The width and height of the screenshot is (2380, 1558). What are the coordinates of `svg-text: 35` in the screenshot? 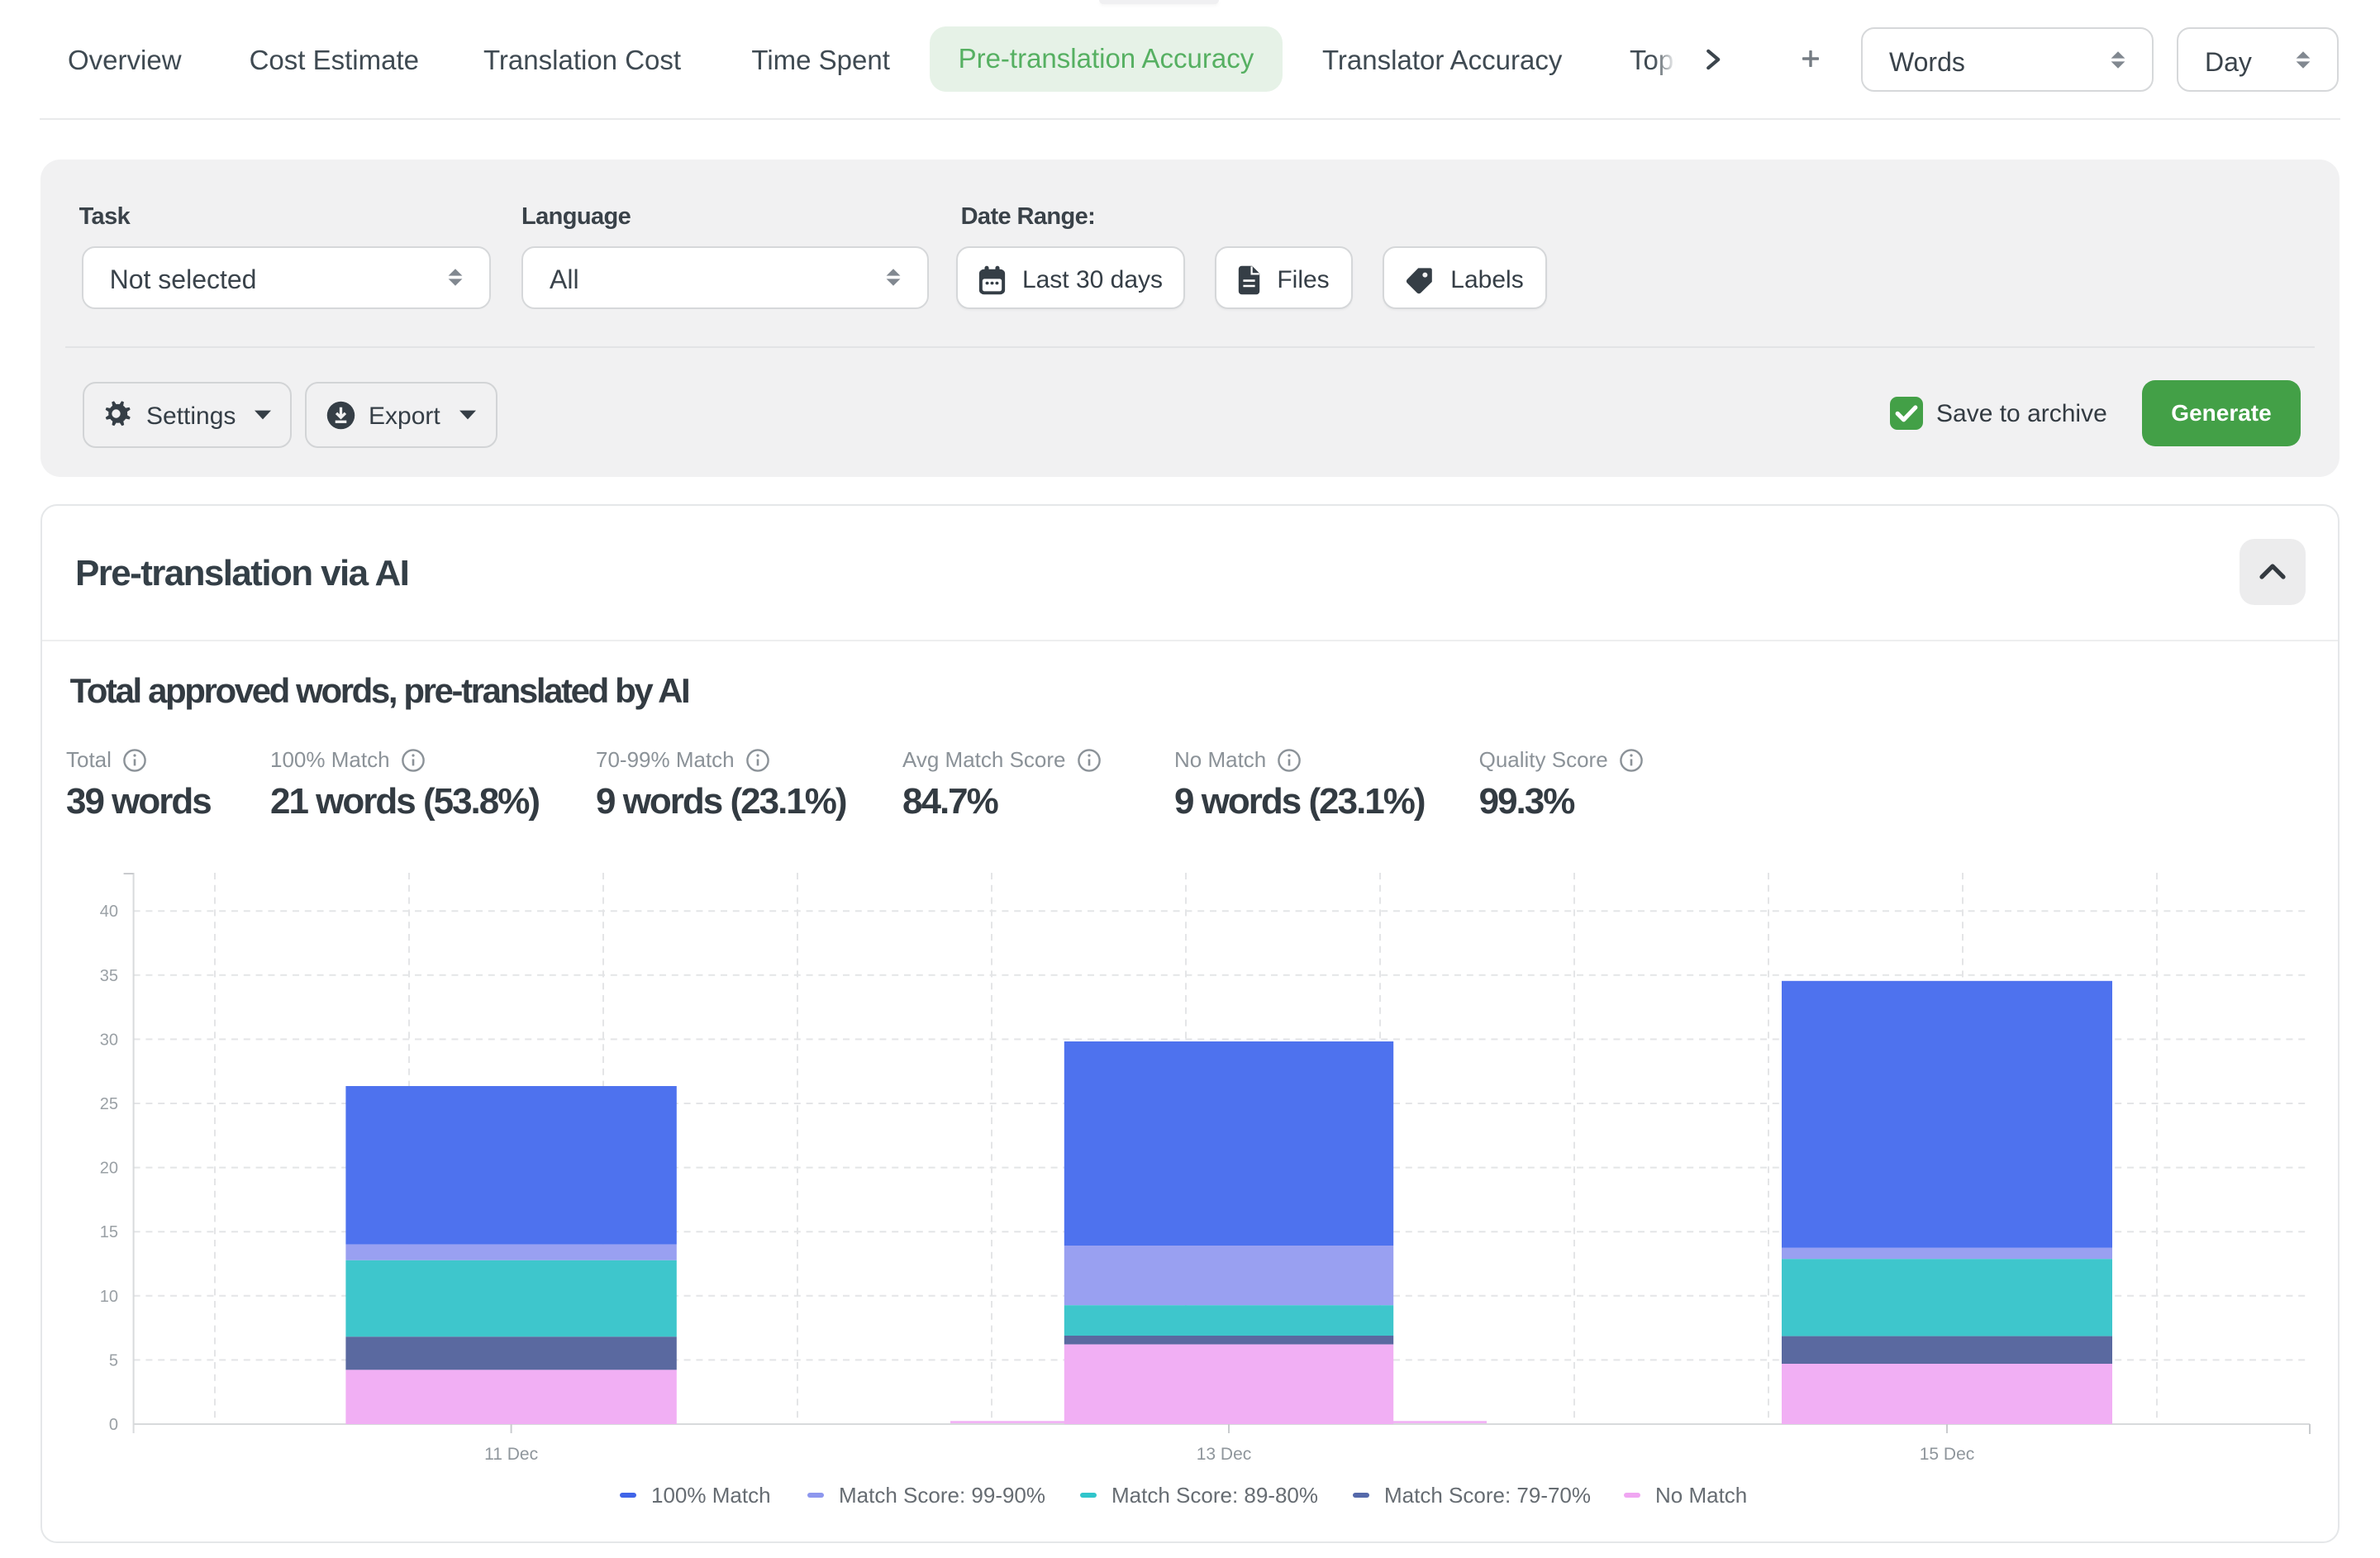 It's located at (109, 976).